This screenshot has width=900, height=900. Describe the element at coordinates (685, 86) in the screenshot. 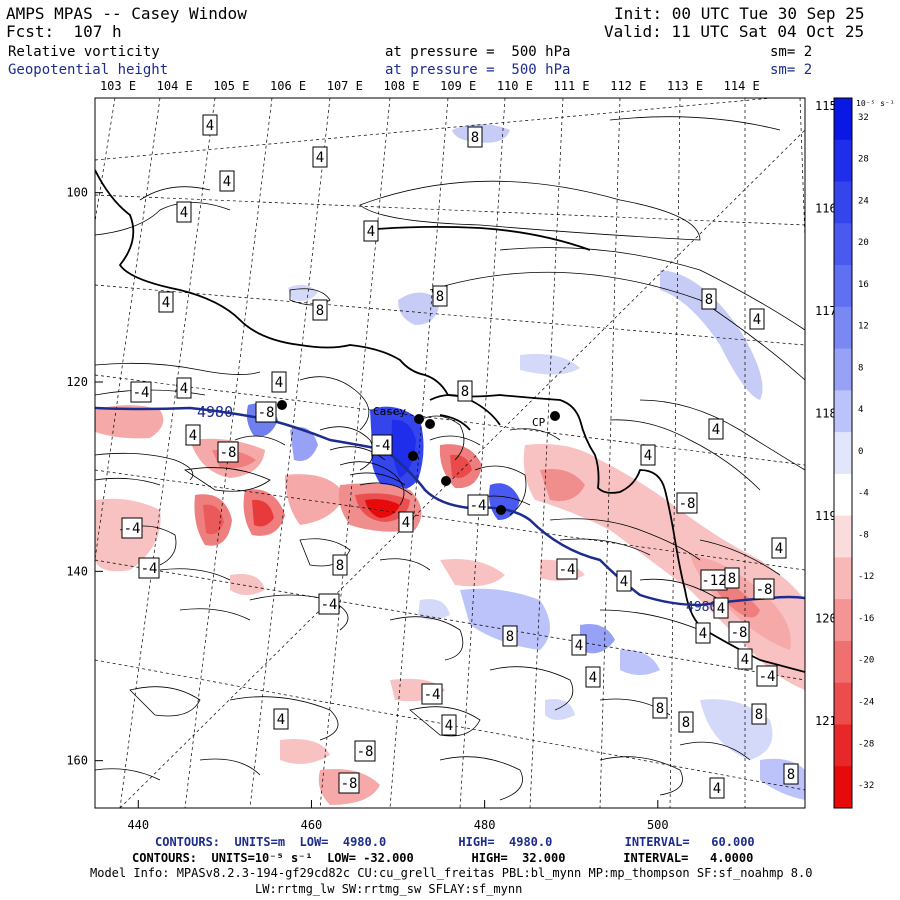

I see `longitude-label: 113 E` at that location.